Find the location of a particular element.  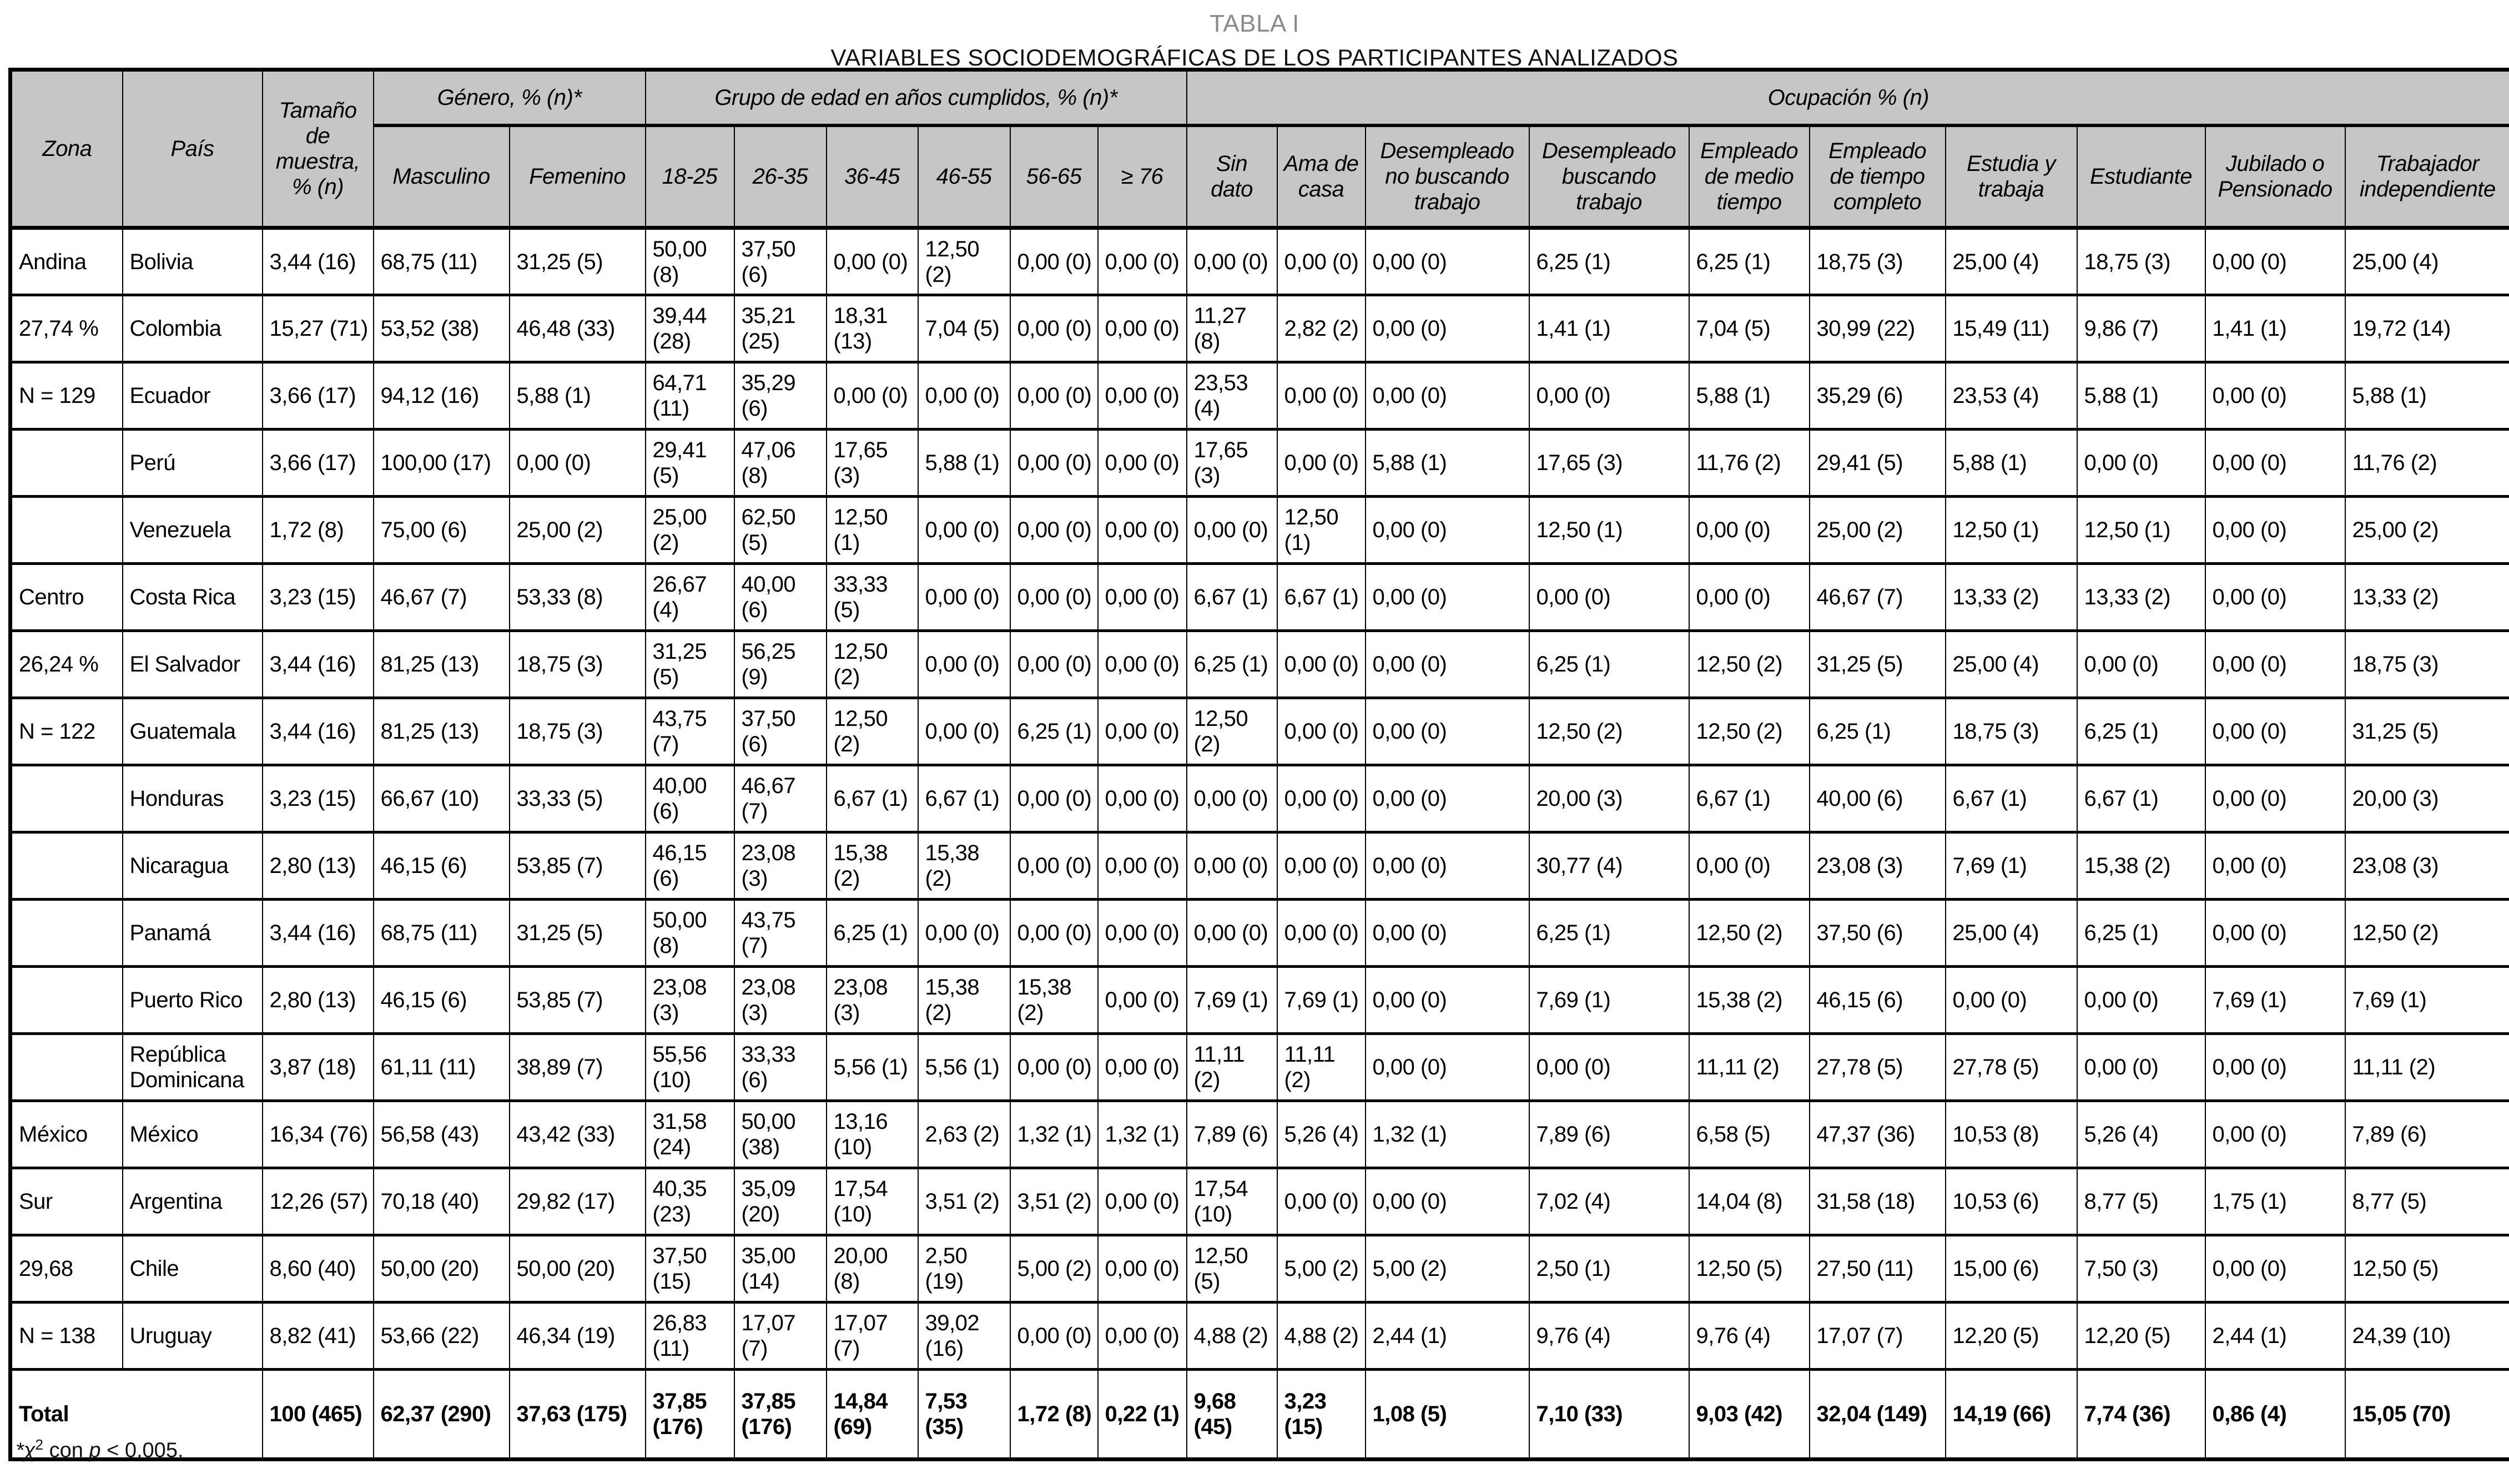

cell-edad-18-25: 40,35 (23) is located at coordinates (689, 1201).